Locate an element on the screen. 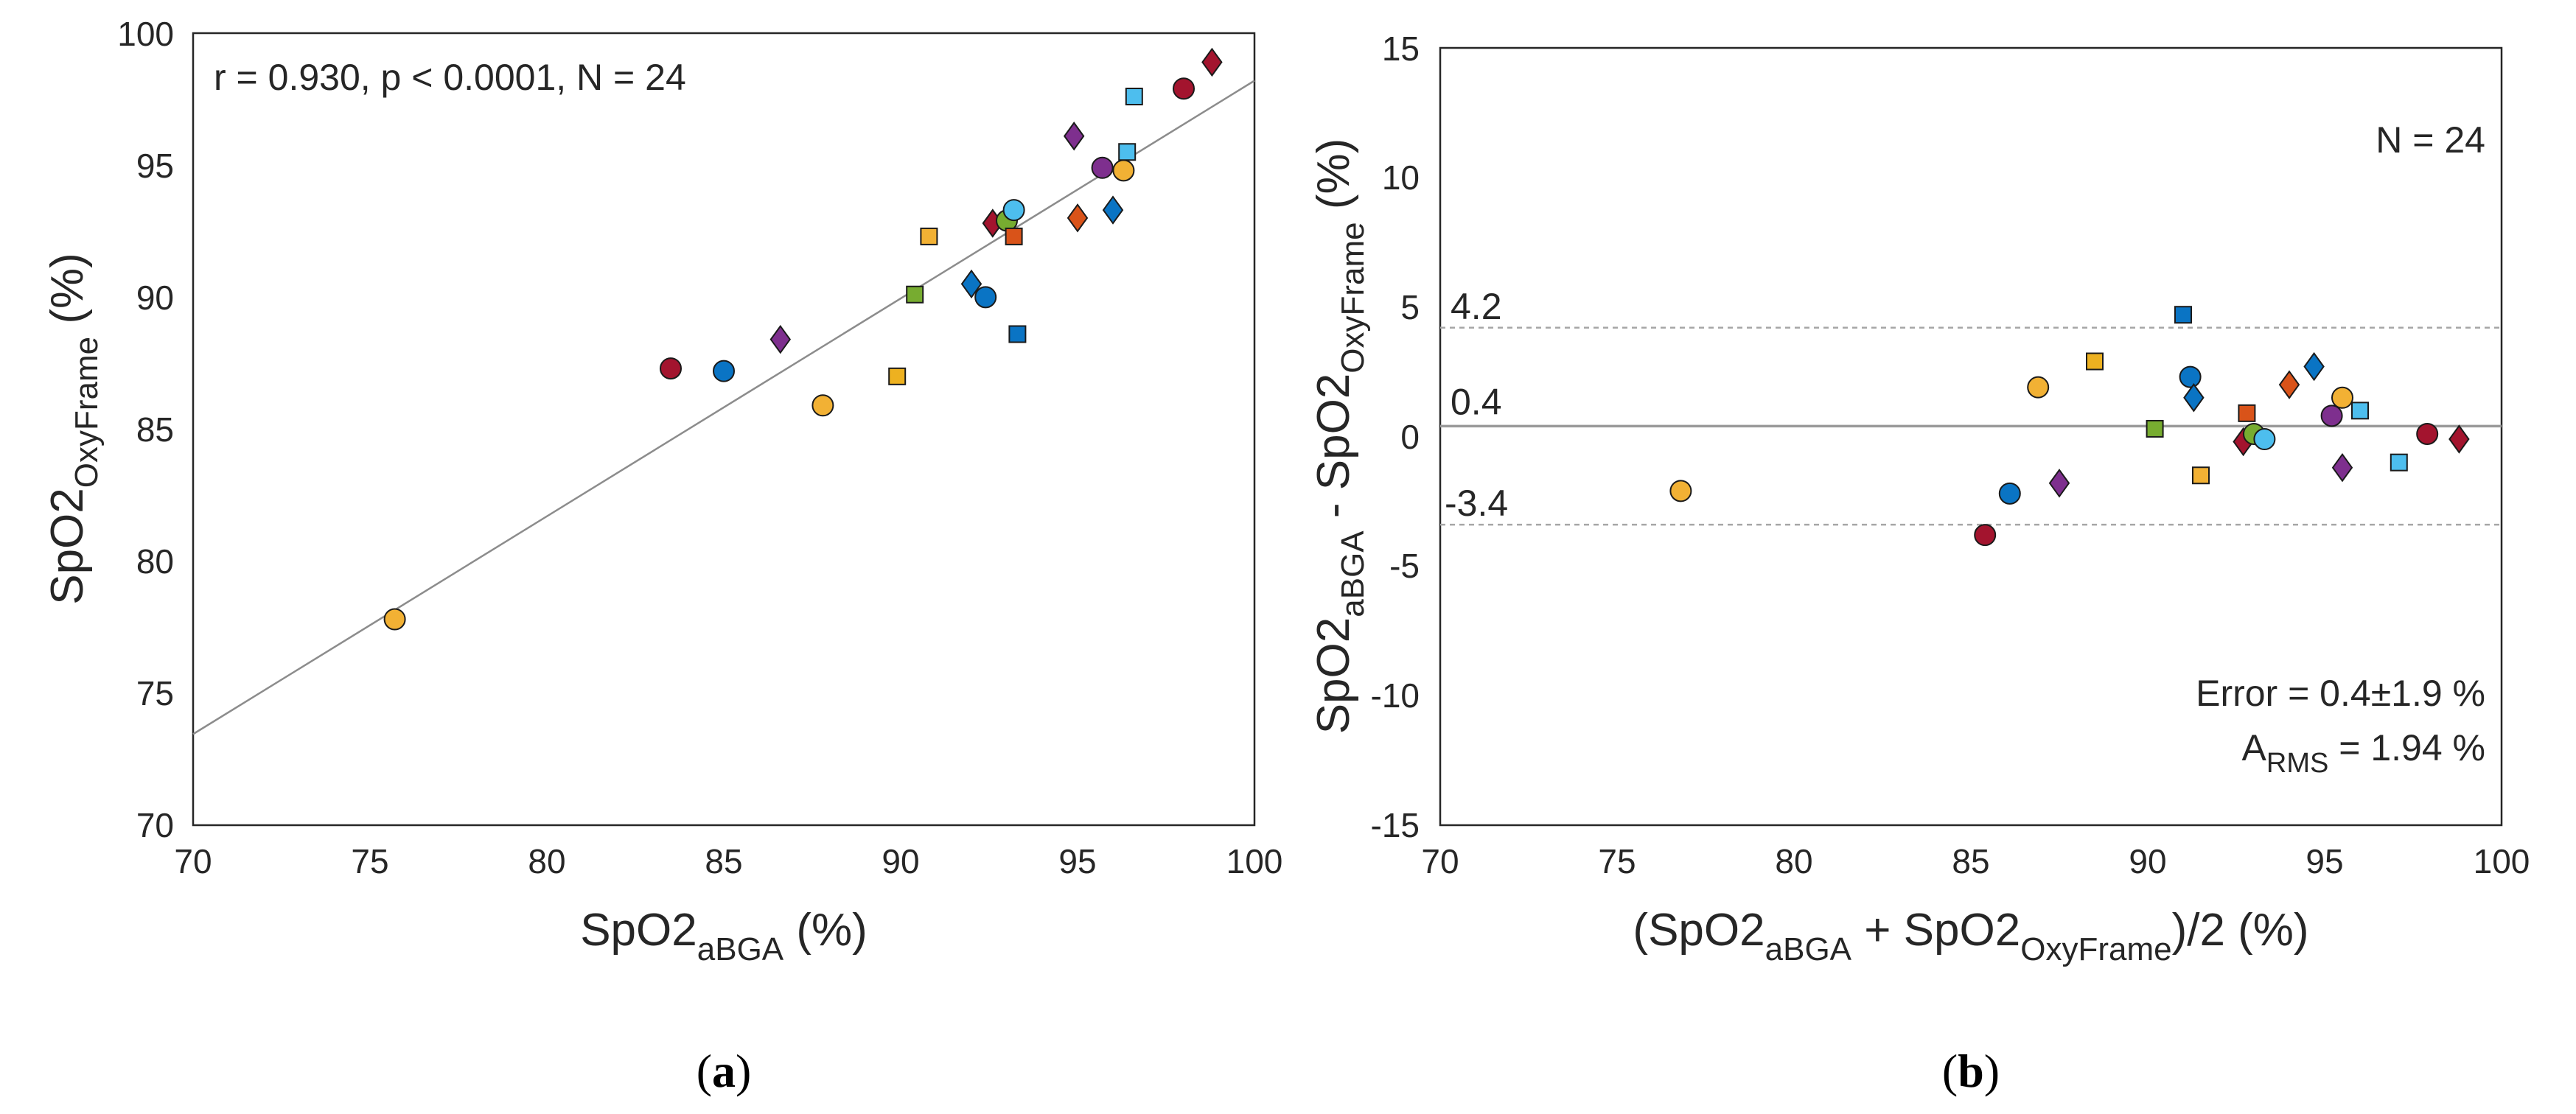 The height and width of the screenshot is (1114, 2576). panel-a-y-tick-labels: 70 75 80 85 90 95 100 is located at coordinates (145, 429).